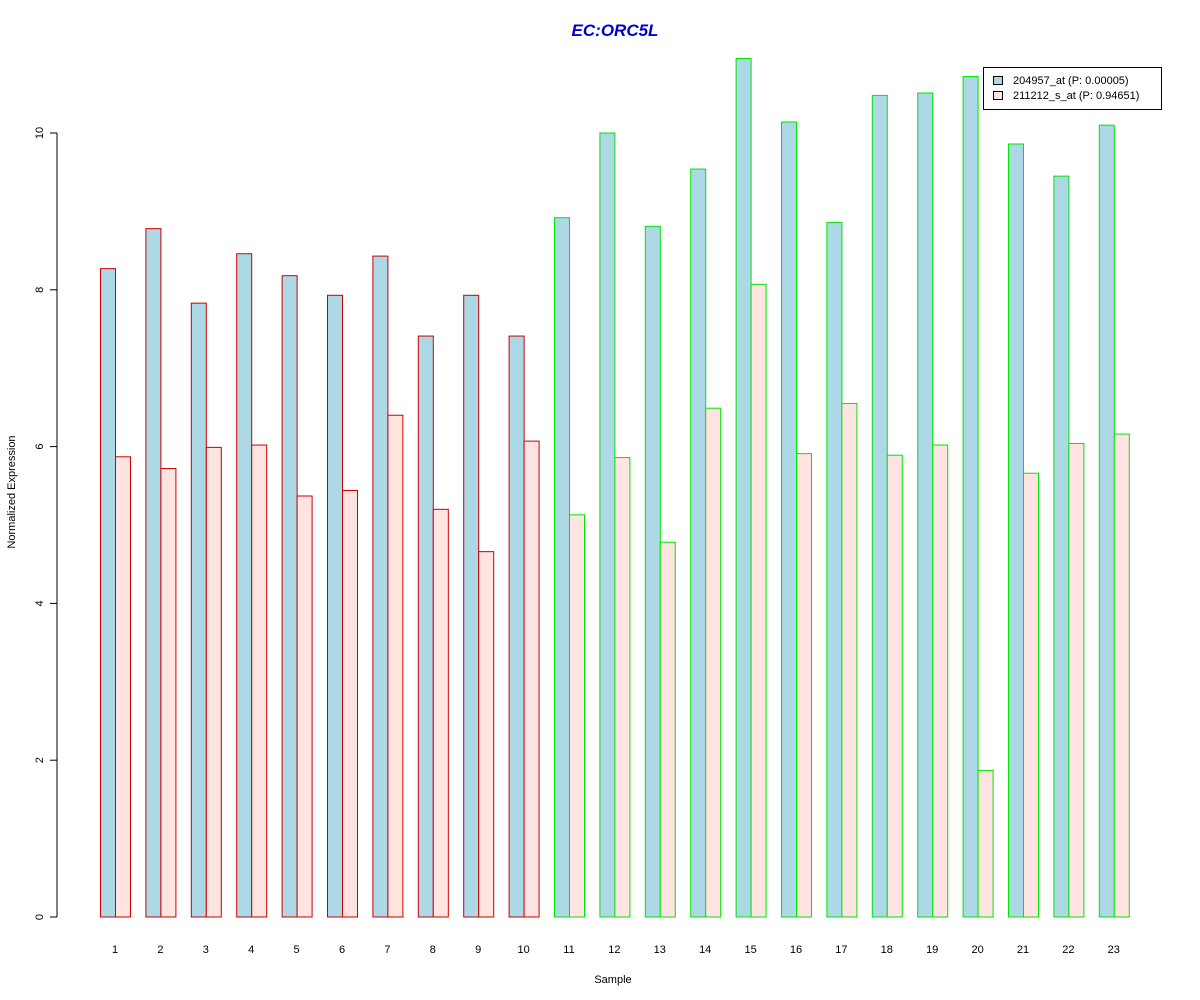 This screenshot has height=1000, width=1200. I want to click on x-tick-label: 13, so click(660, 950).